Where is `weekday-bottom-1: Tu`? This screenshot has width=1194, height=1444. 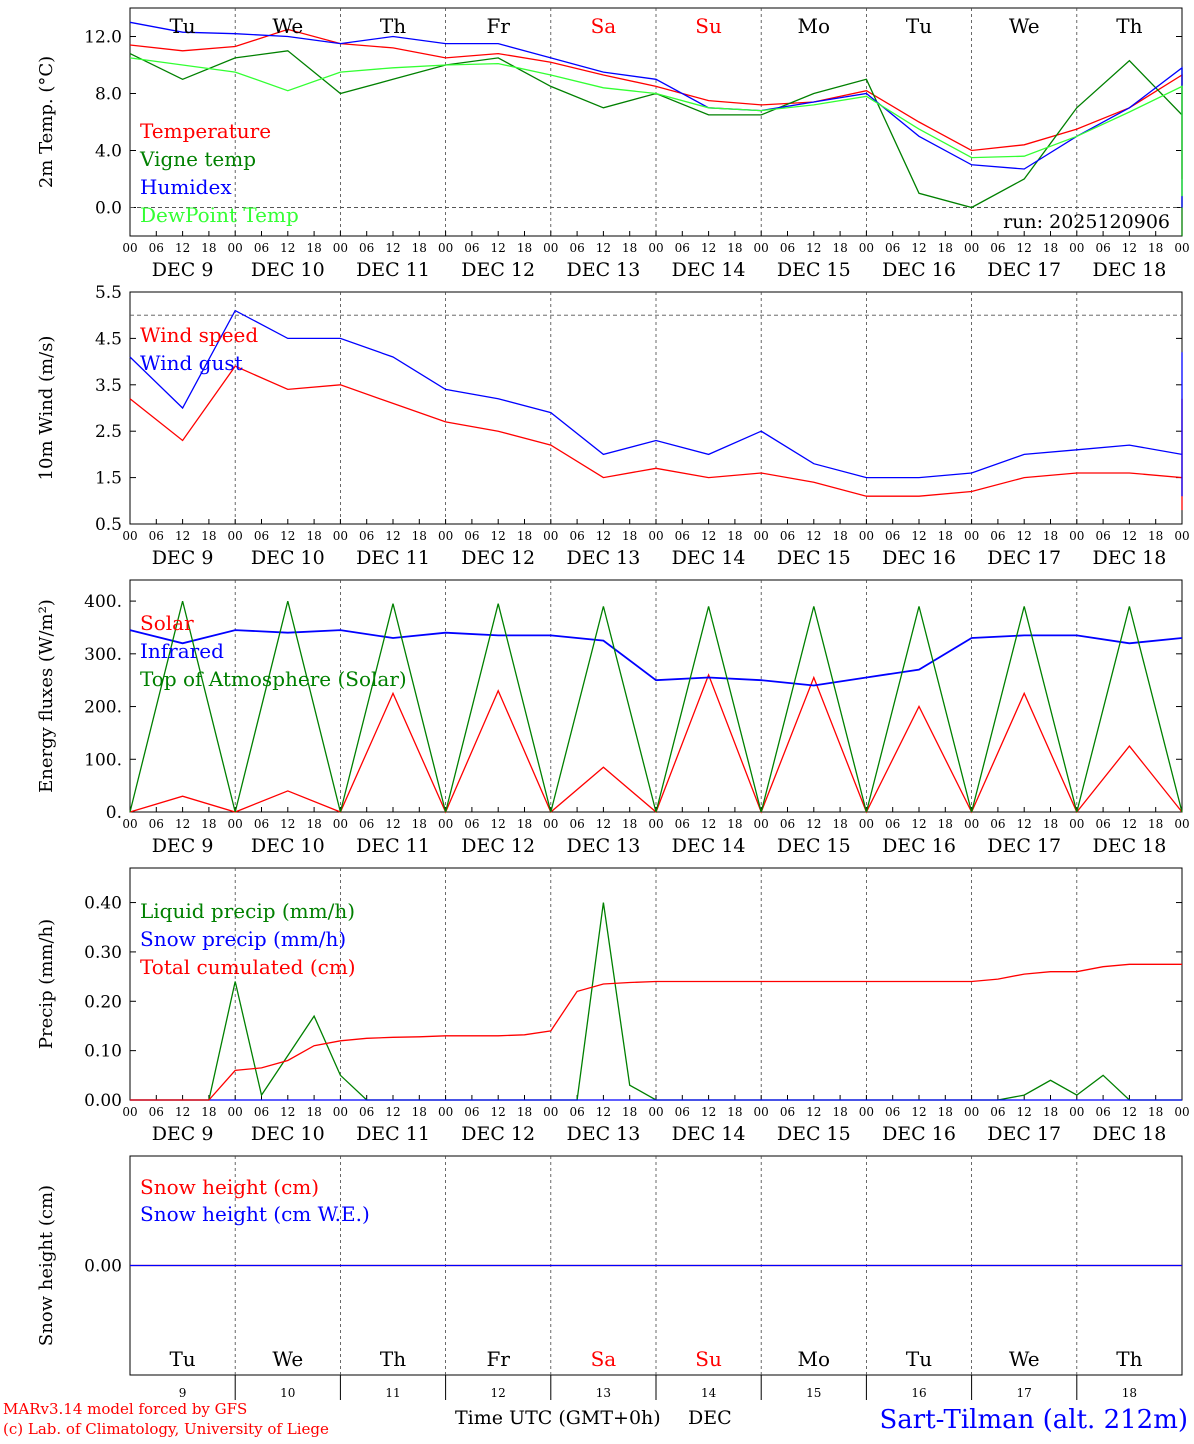 weekday-bottom-1: Tu is located at coordinates (182, 1359).